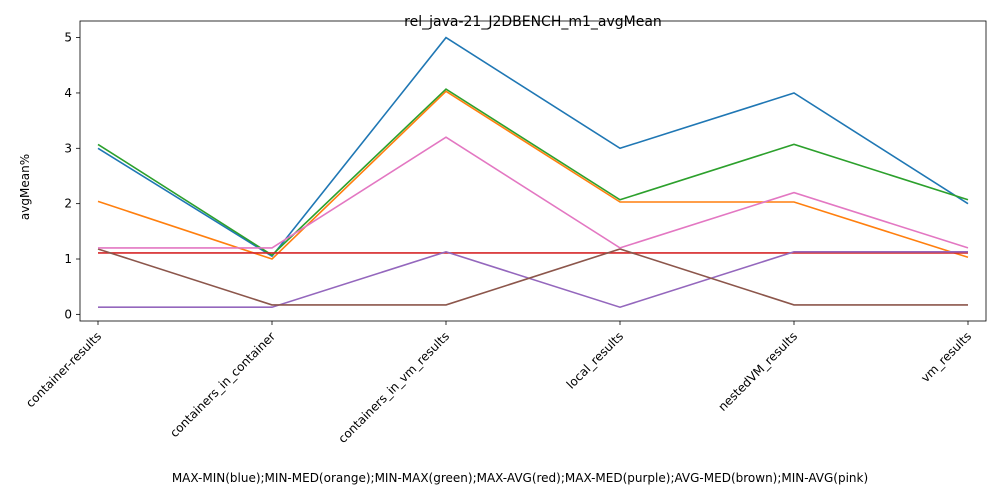 The width and height of the screenshot is (1000, 500). What do you see at coordinates (533, 22) in the screenshot?
I see `chart-title: rel_java-21_J2DBENCH_m1_avgMean` at bounding box center [533, 22].